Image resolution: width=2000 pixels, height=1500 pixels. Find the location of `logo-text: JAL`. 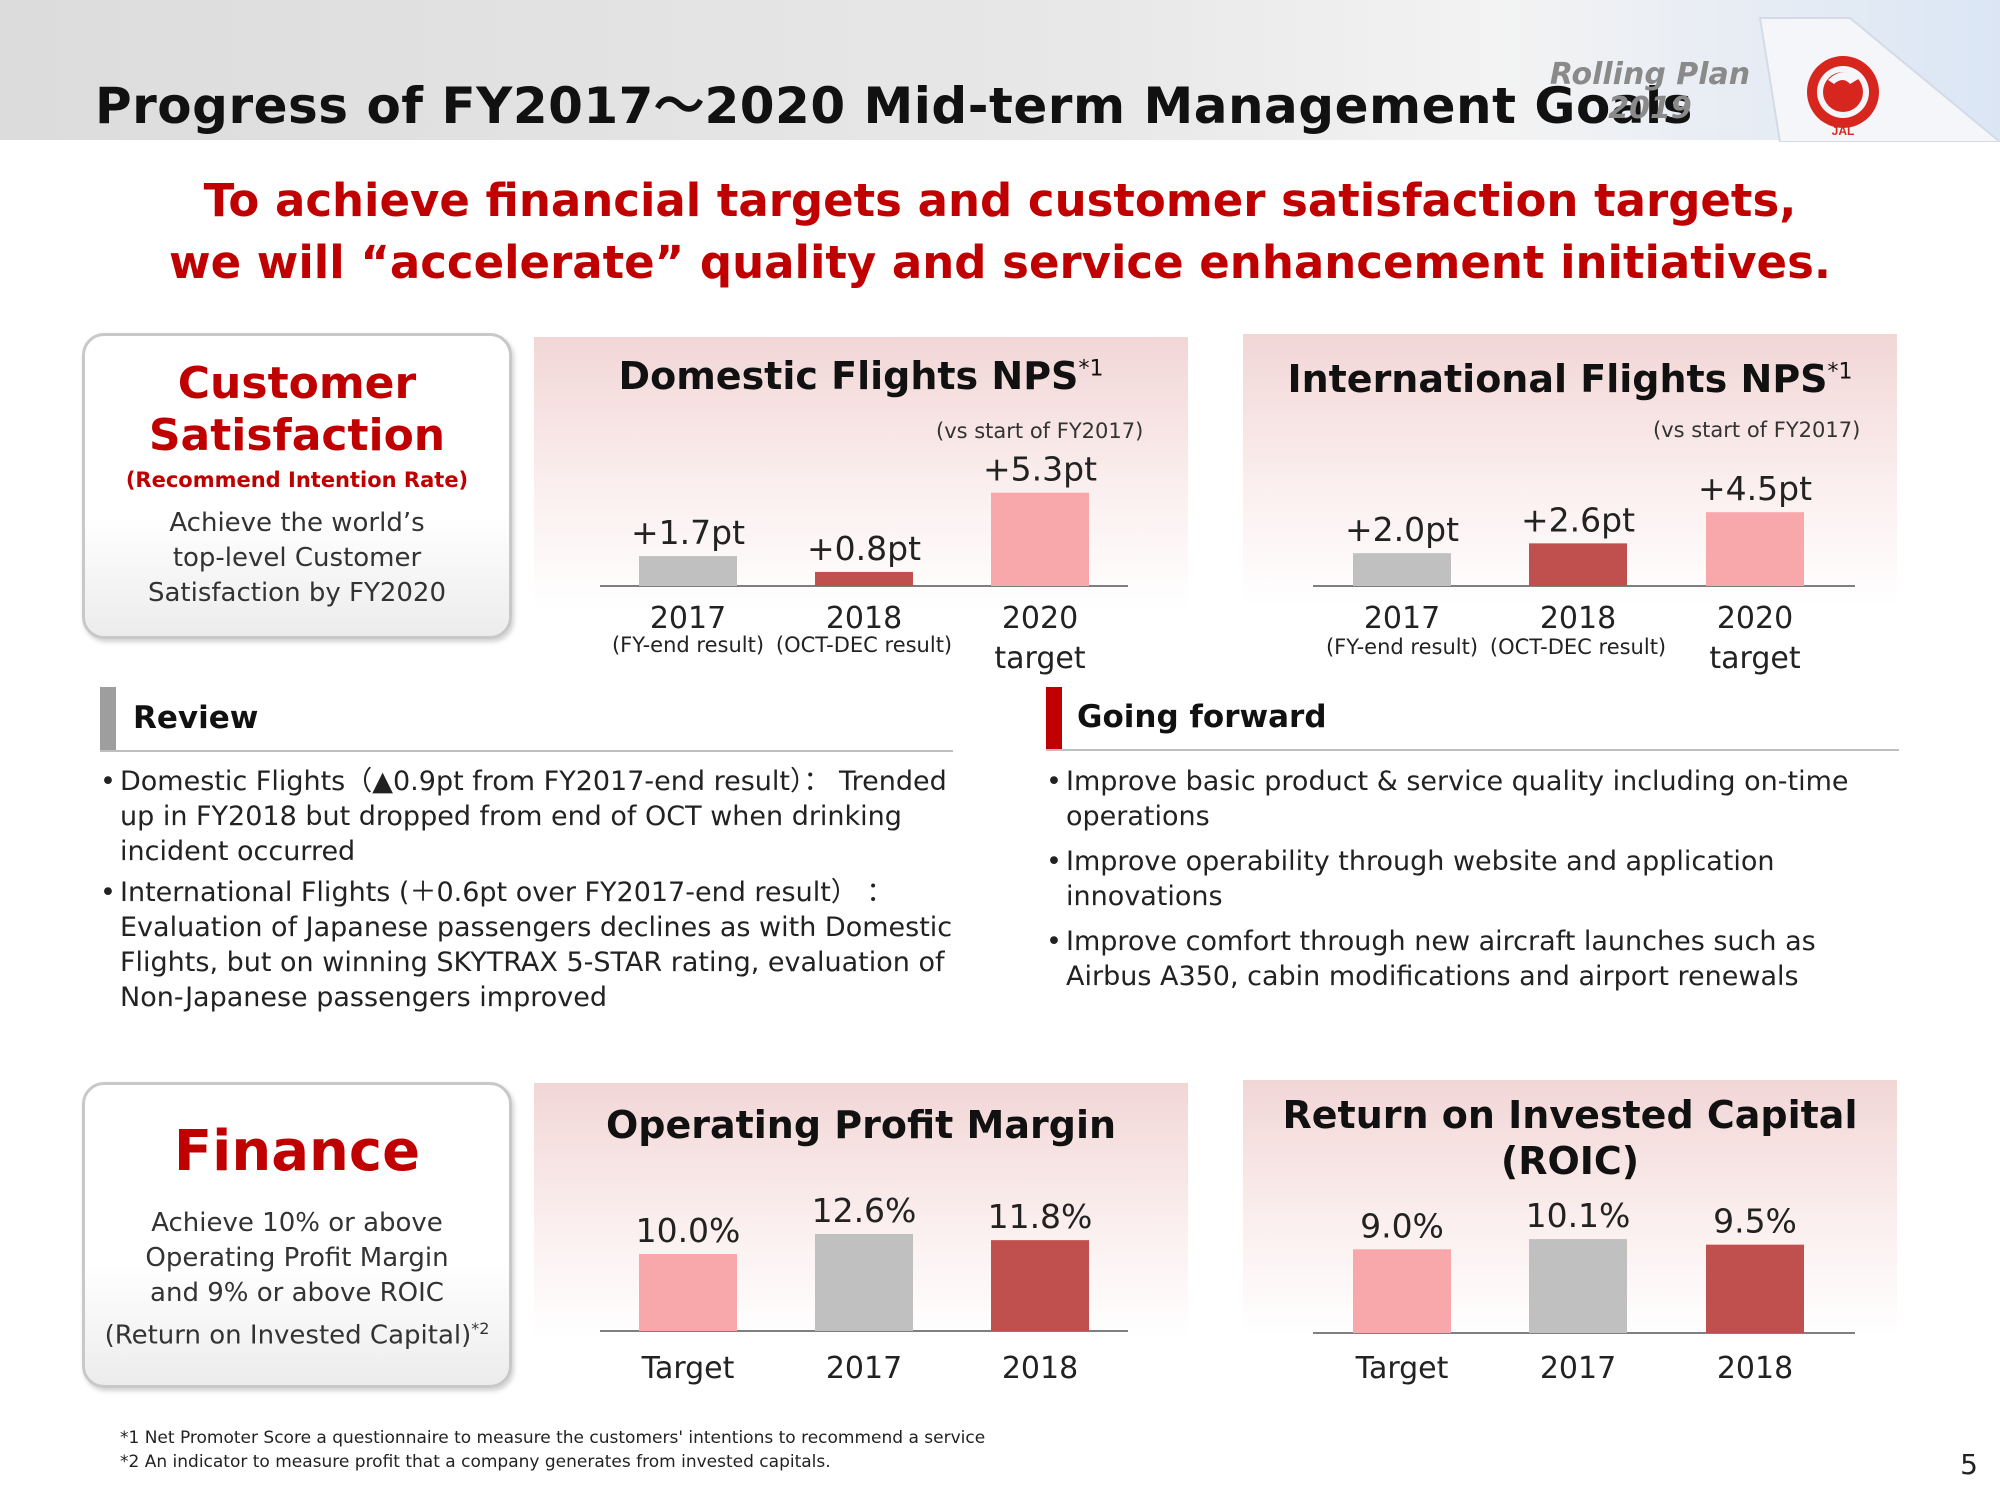

logo-text: JAL is located at coordinates (1843, 131).